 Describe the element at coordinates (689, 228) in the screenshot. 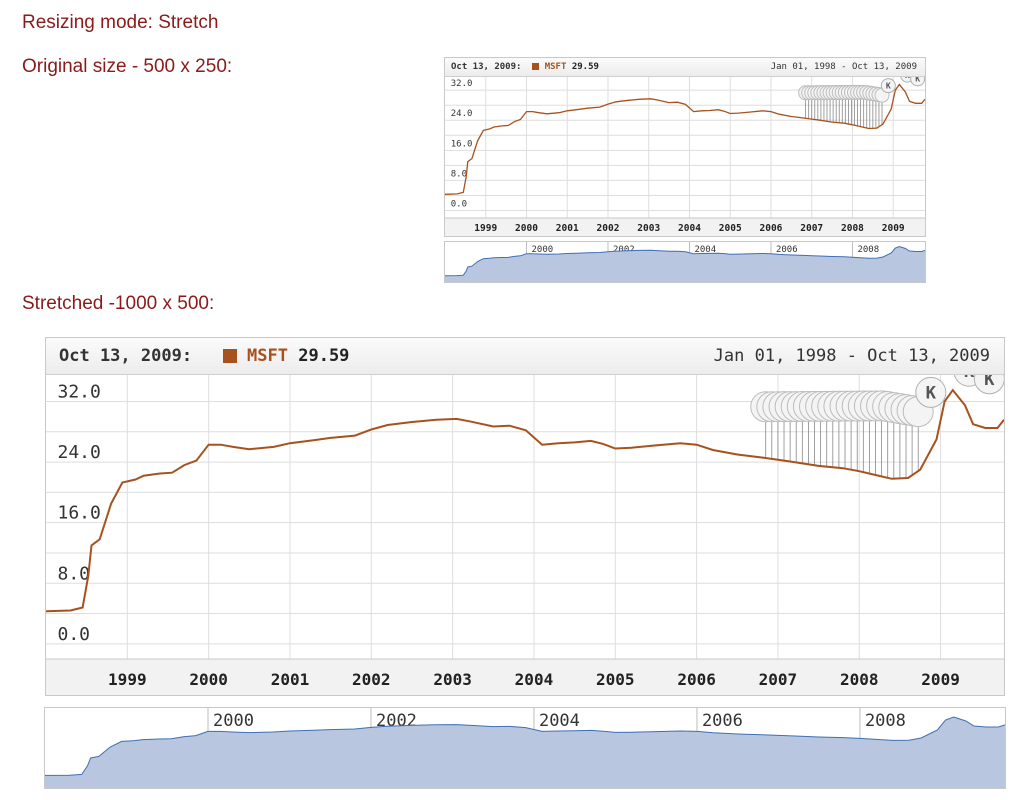

I see `small-x-tick-label: 2004` at that location.